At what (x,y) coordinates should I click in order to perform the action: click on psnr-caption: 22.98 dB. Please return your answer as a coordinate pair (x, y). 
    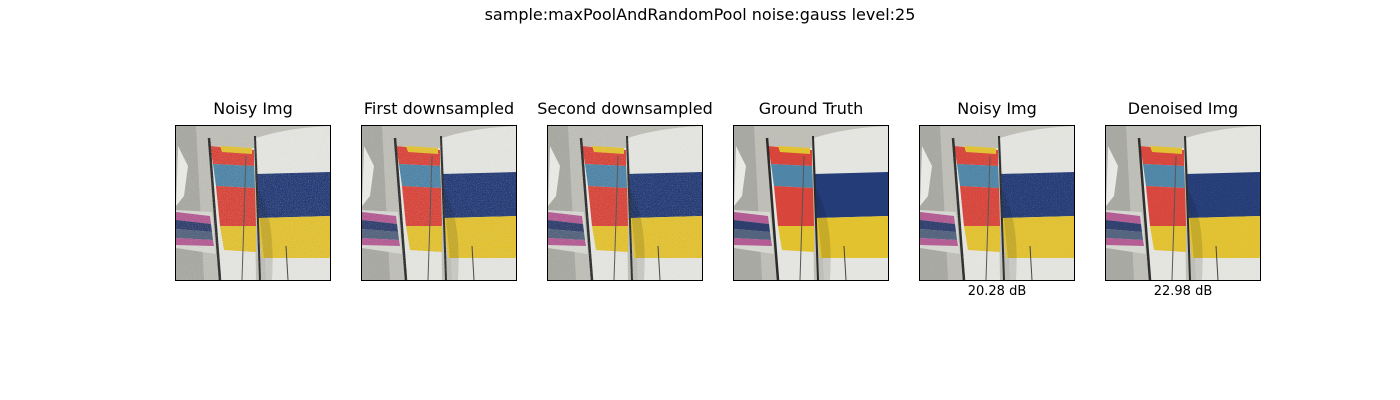
    Looking at the image, I should click on (1183, 291).